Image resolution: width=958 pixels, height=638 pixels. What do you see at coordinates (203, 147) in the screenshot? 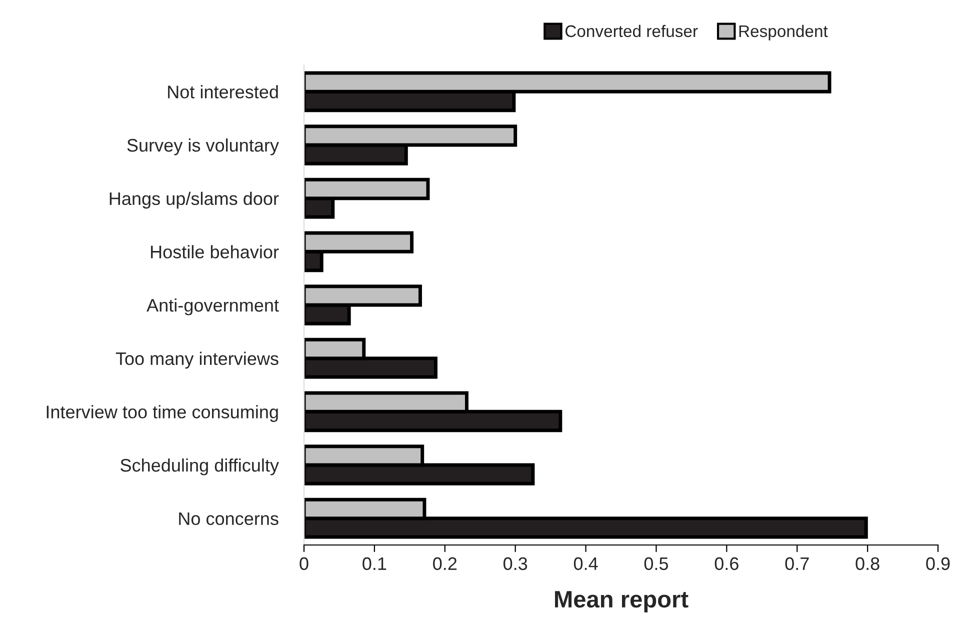
I see `y-tick-label: Survey is voluntary` at bounding box center [203, 147].